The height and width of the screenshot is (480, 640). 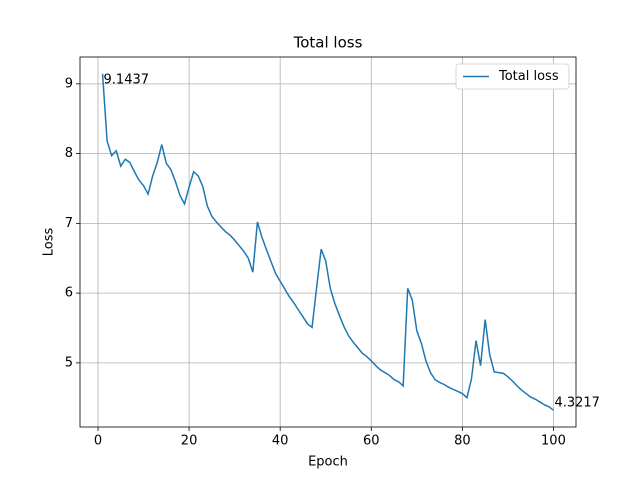 I want to click on x-tick-label: 40, so click(x=280, y=441).